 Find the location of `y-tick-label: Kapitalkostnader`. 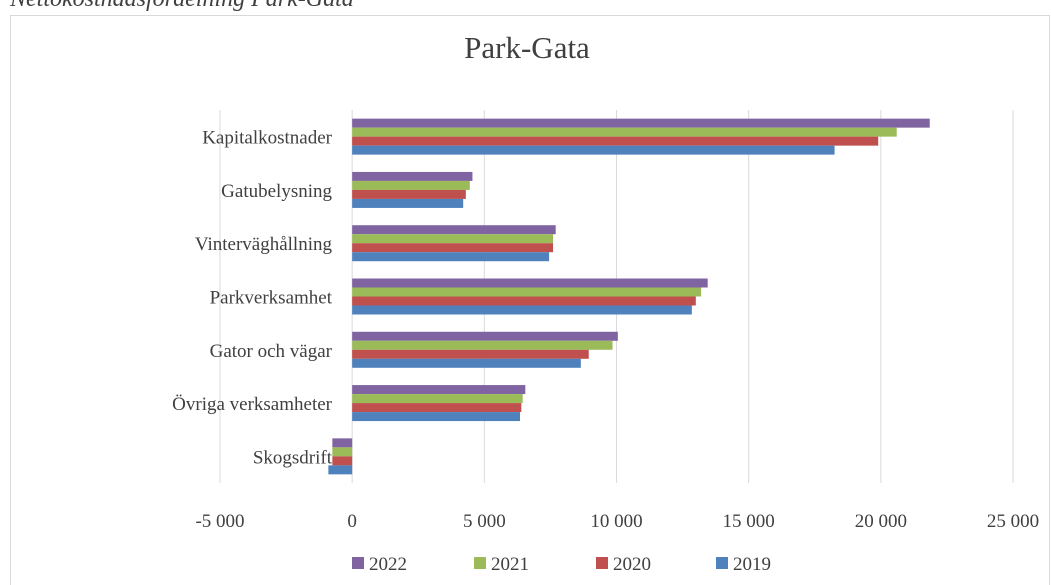

y-tick-label: Kapitalkostnader is located at coordinates (267, 138).